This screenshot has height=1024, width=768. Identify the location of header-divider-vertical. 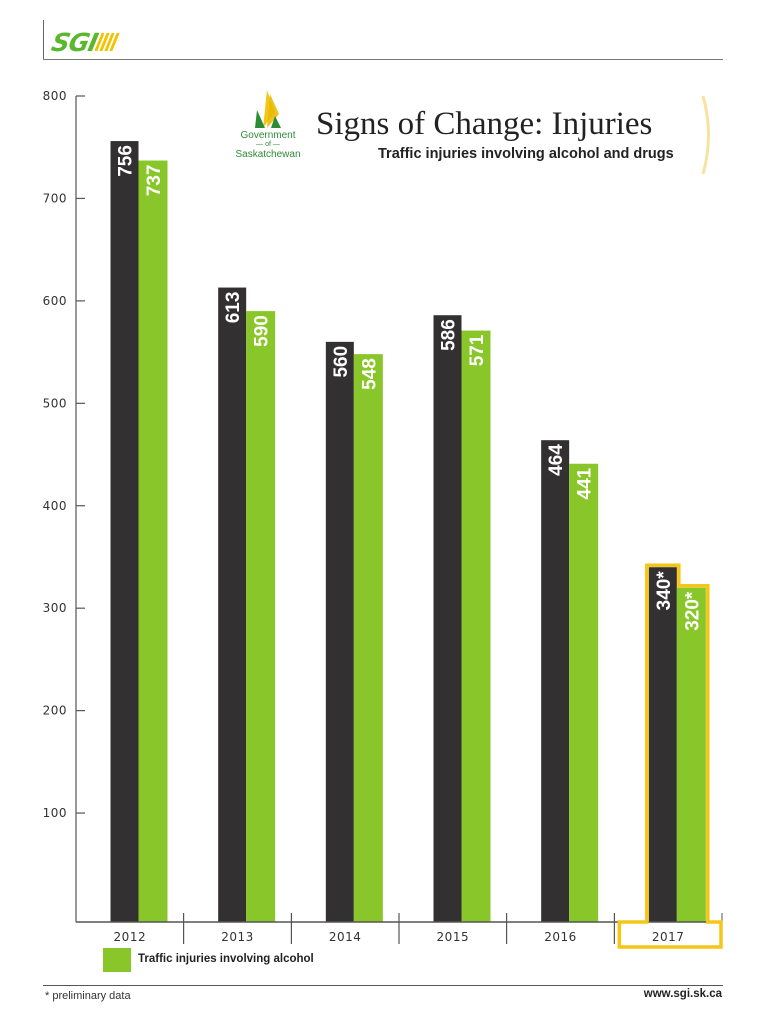
(43, 40).